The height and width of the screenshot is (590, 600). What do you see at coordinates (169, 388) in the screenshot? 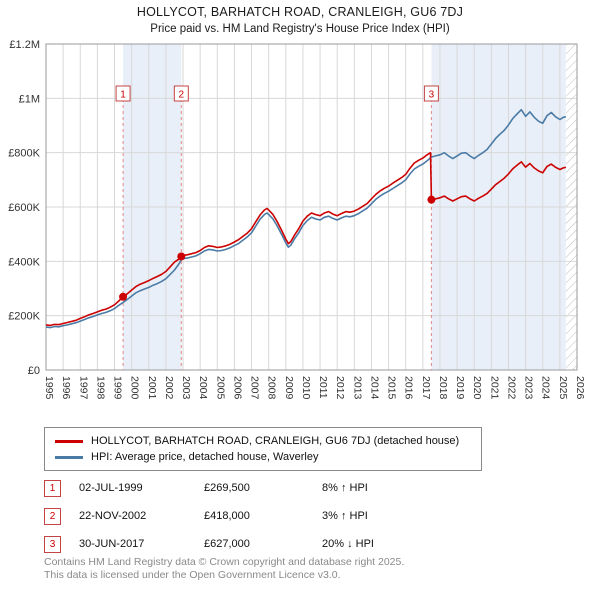
I see `x-axis-label: 2002` at bounding box center [169, 388].